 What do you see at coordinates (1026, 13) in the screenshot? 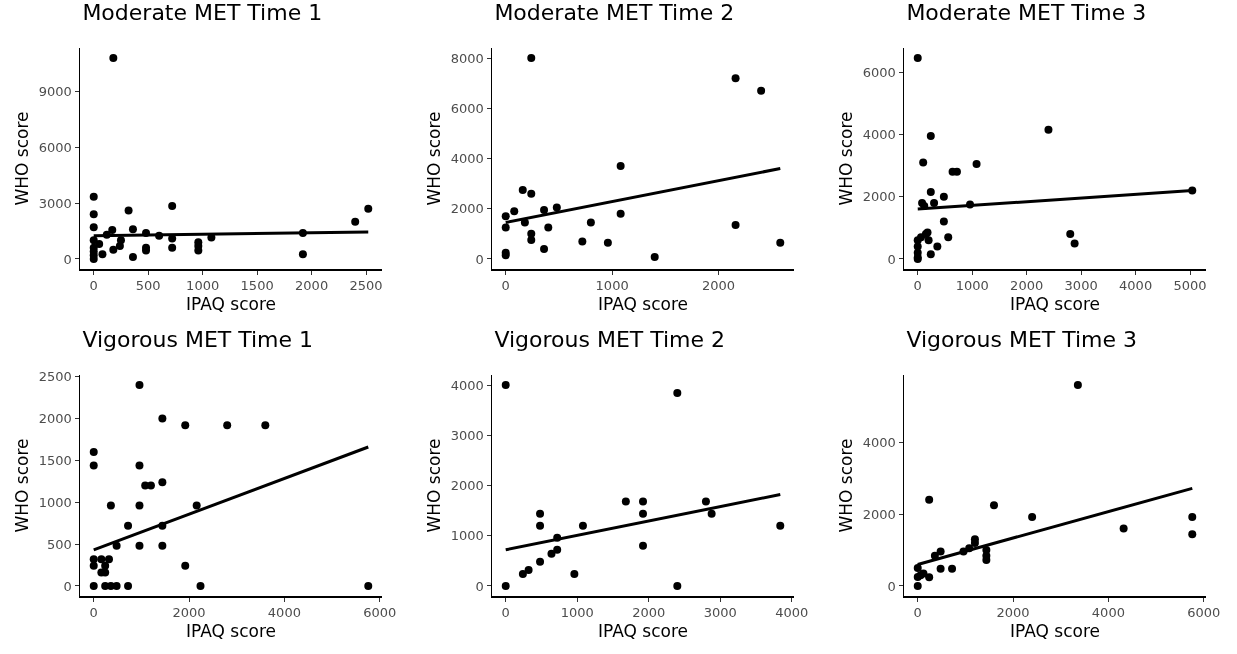
I see `chart-title: Moderate MET Time 3` at bounding box center [1026, 13].